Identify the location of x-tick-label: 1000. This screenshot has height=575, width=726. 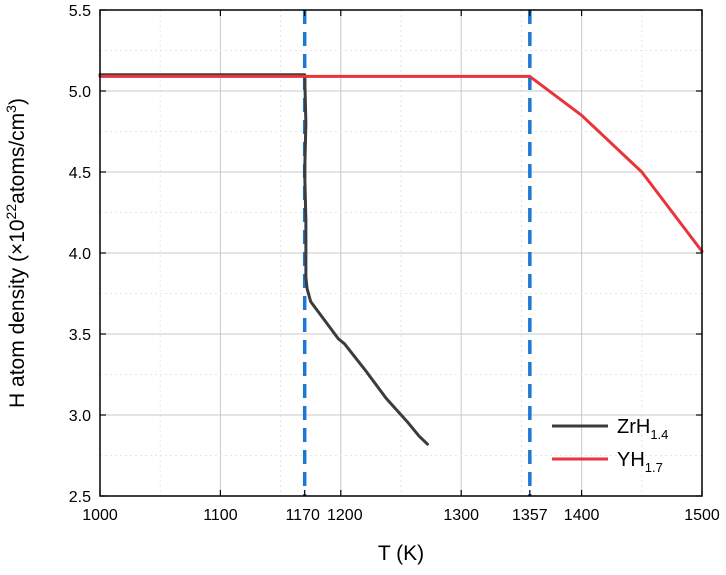
(100, 515).